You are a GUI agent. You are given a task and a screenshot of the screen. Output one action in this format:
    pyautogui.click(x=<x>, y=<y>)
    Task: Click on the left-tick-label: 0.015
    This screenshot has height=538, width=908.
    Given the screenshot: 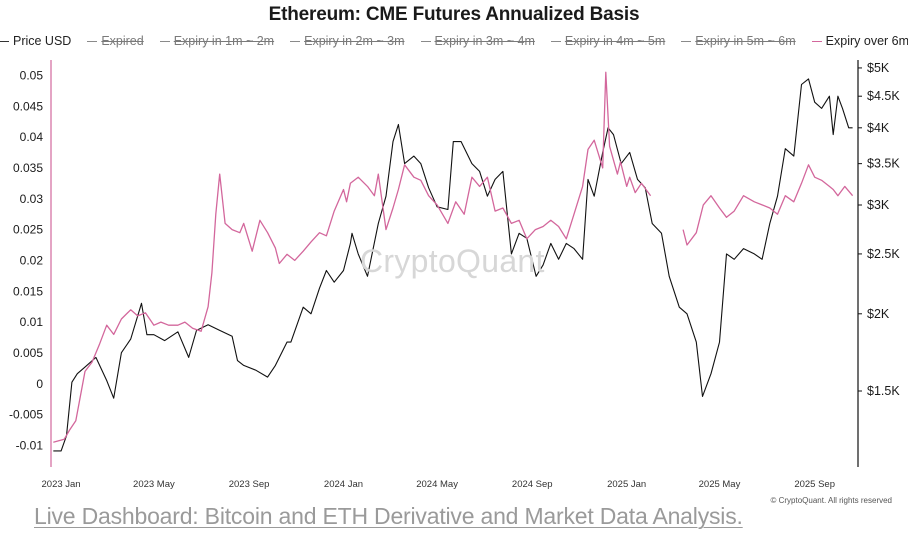 What is the action you would take?
    pyautogui.click(x=28, y=291)
    